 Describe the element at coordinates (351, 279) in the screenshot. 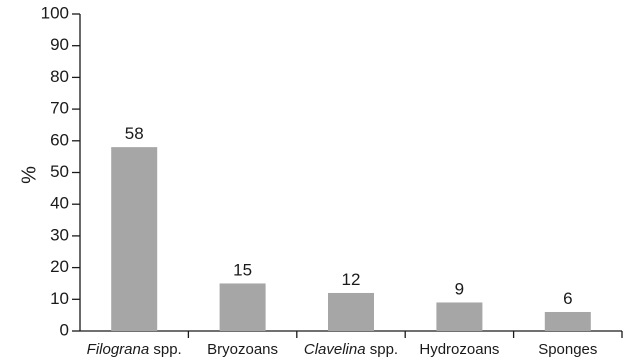

I see `data-label: 12` at that location.